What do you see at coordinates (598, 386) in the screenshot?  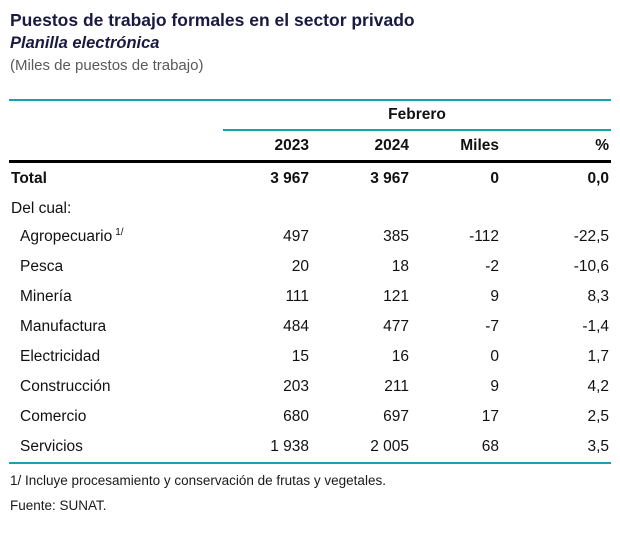 I see `cell-value: 4,2` at bounding box center [598, 386].